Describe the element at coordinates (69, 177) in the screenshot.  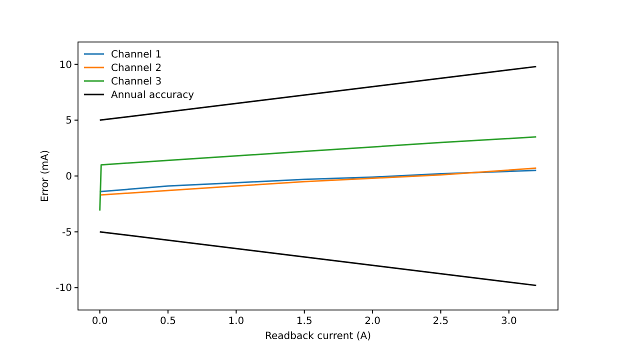
I see `y-tick-label: 0` at that location.